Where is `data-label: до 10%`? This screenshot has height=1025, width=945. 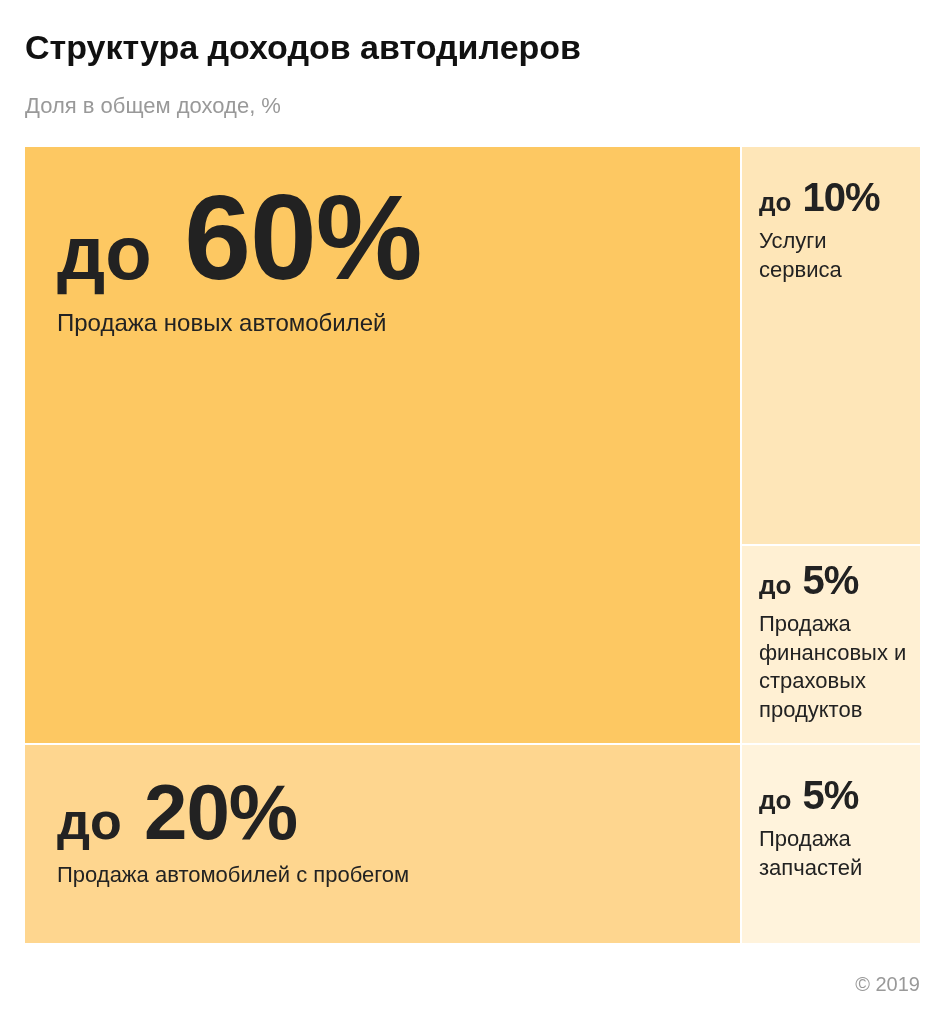 data-label: до 10% is located at coordinates (819, 197).